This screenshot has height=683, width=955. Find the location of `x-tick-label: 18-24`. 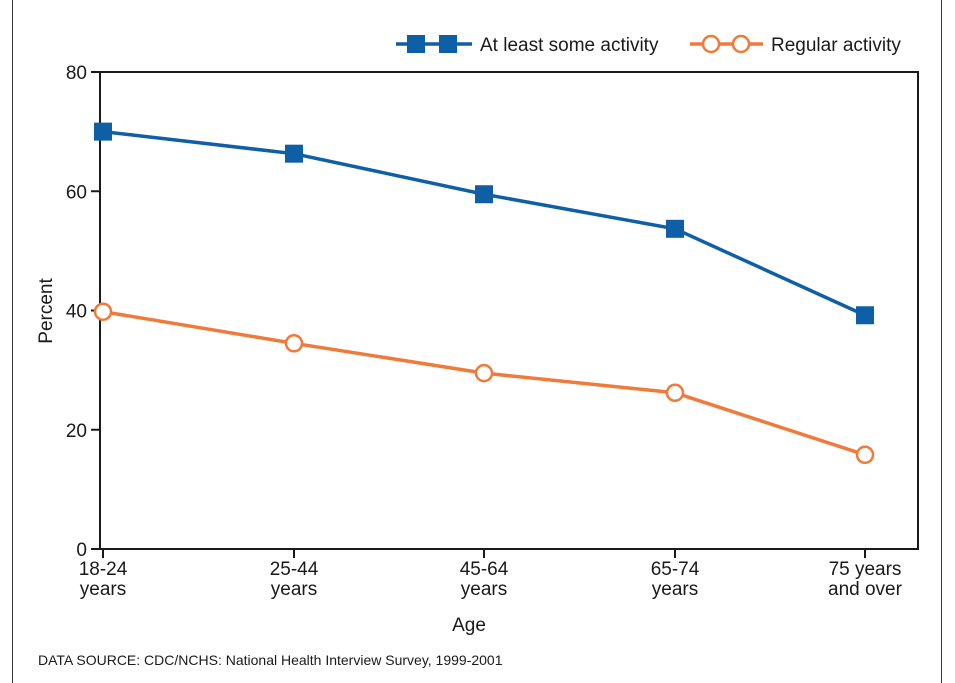

x-tick-label: 18-24 is located at coordinates (103, 569).